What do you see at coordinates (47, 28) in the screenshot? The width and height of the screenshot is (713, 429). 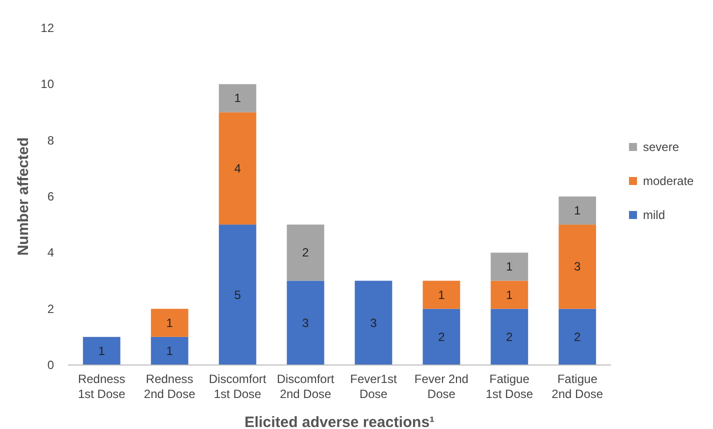 I see `y-tick-label: 12` at bounding box center [47, 28].